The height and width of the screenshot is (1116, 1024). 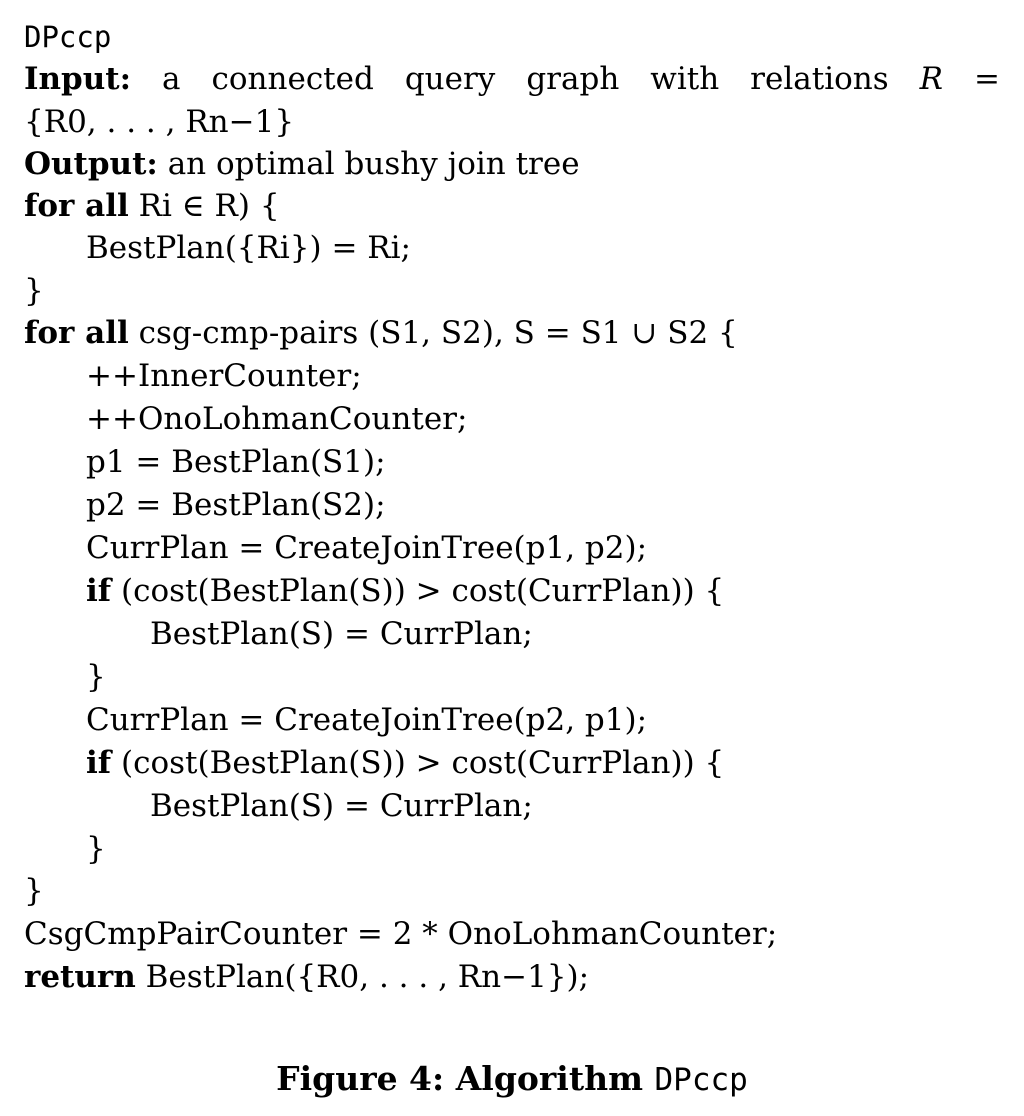 What do you see at coordinates (34, 291) in the screenshot?
I see `loop1-close-brace: }` at bounding box center [34, 291].